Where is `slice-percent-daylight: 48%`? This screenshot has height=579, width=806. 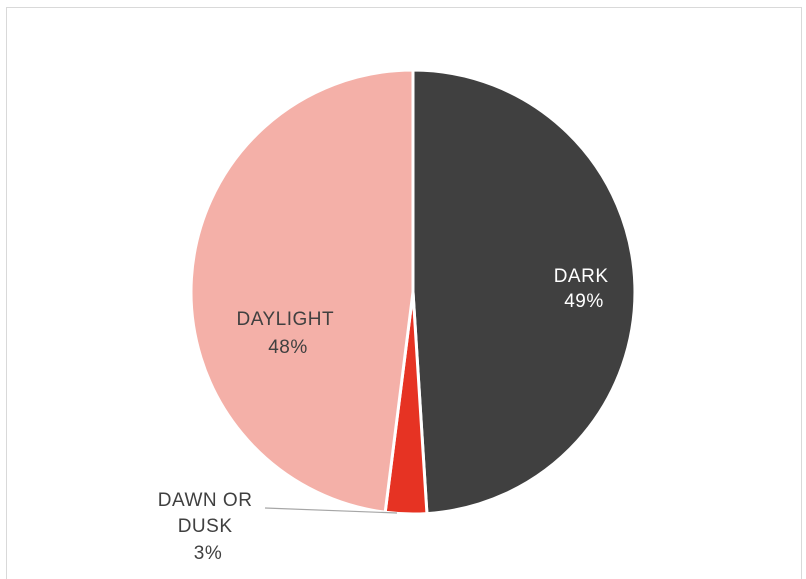 slice-percent-daylight: 48% is located at coordinates (288, 347).